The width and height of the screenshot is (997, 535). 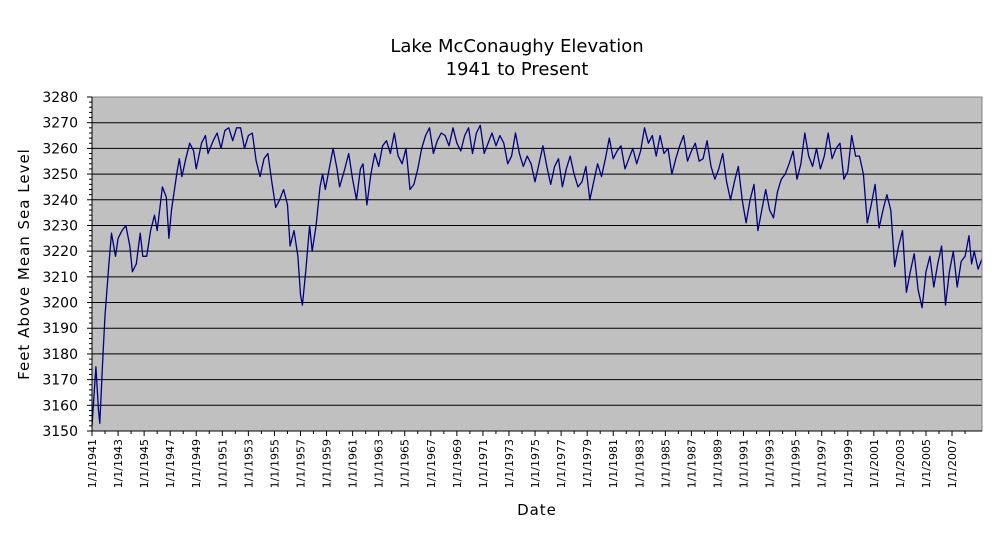 What do you see at coordinates (60, 226) in the screenshot?
I see `y-tick-label: 3230` at bounding box center [60, 226].